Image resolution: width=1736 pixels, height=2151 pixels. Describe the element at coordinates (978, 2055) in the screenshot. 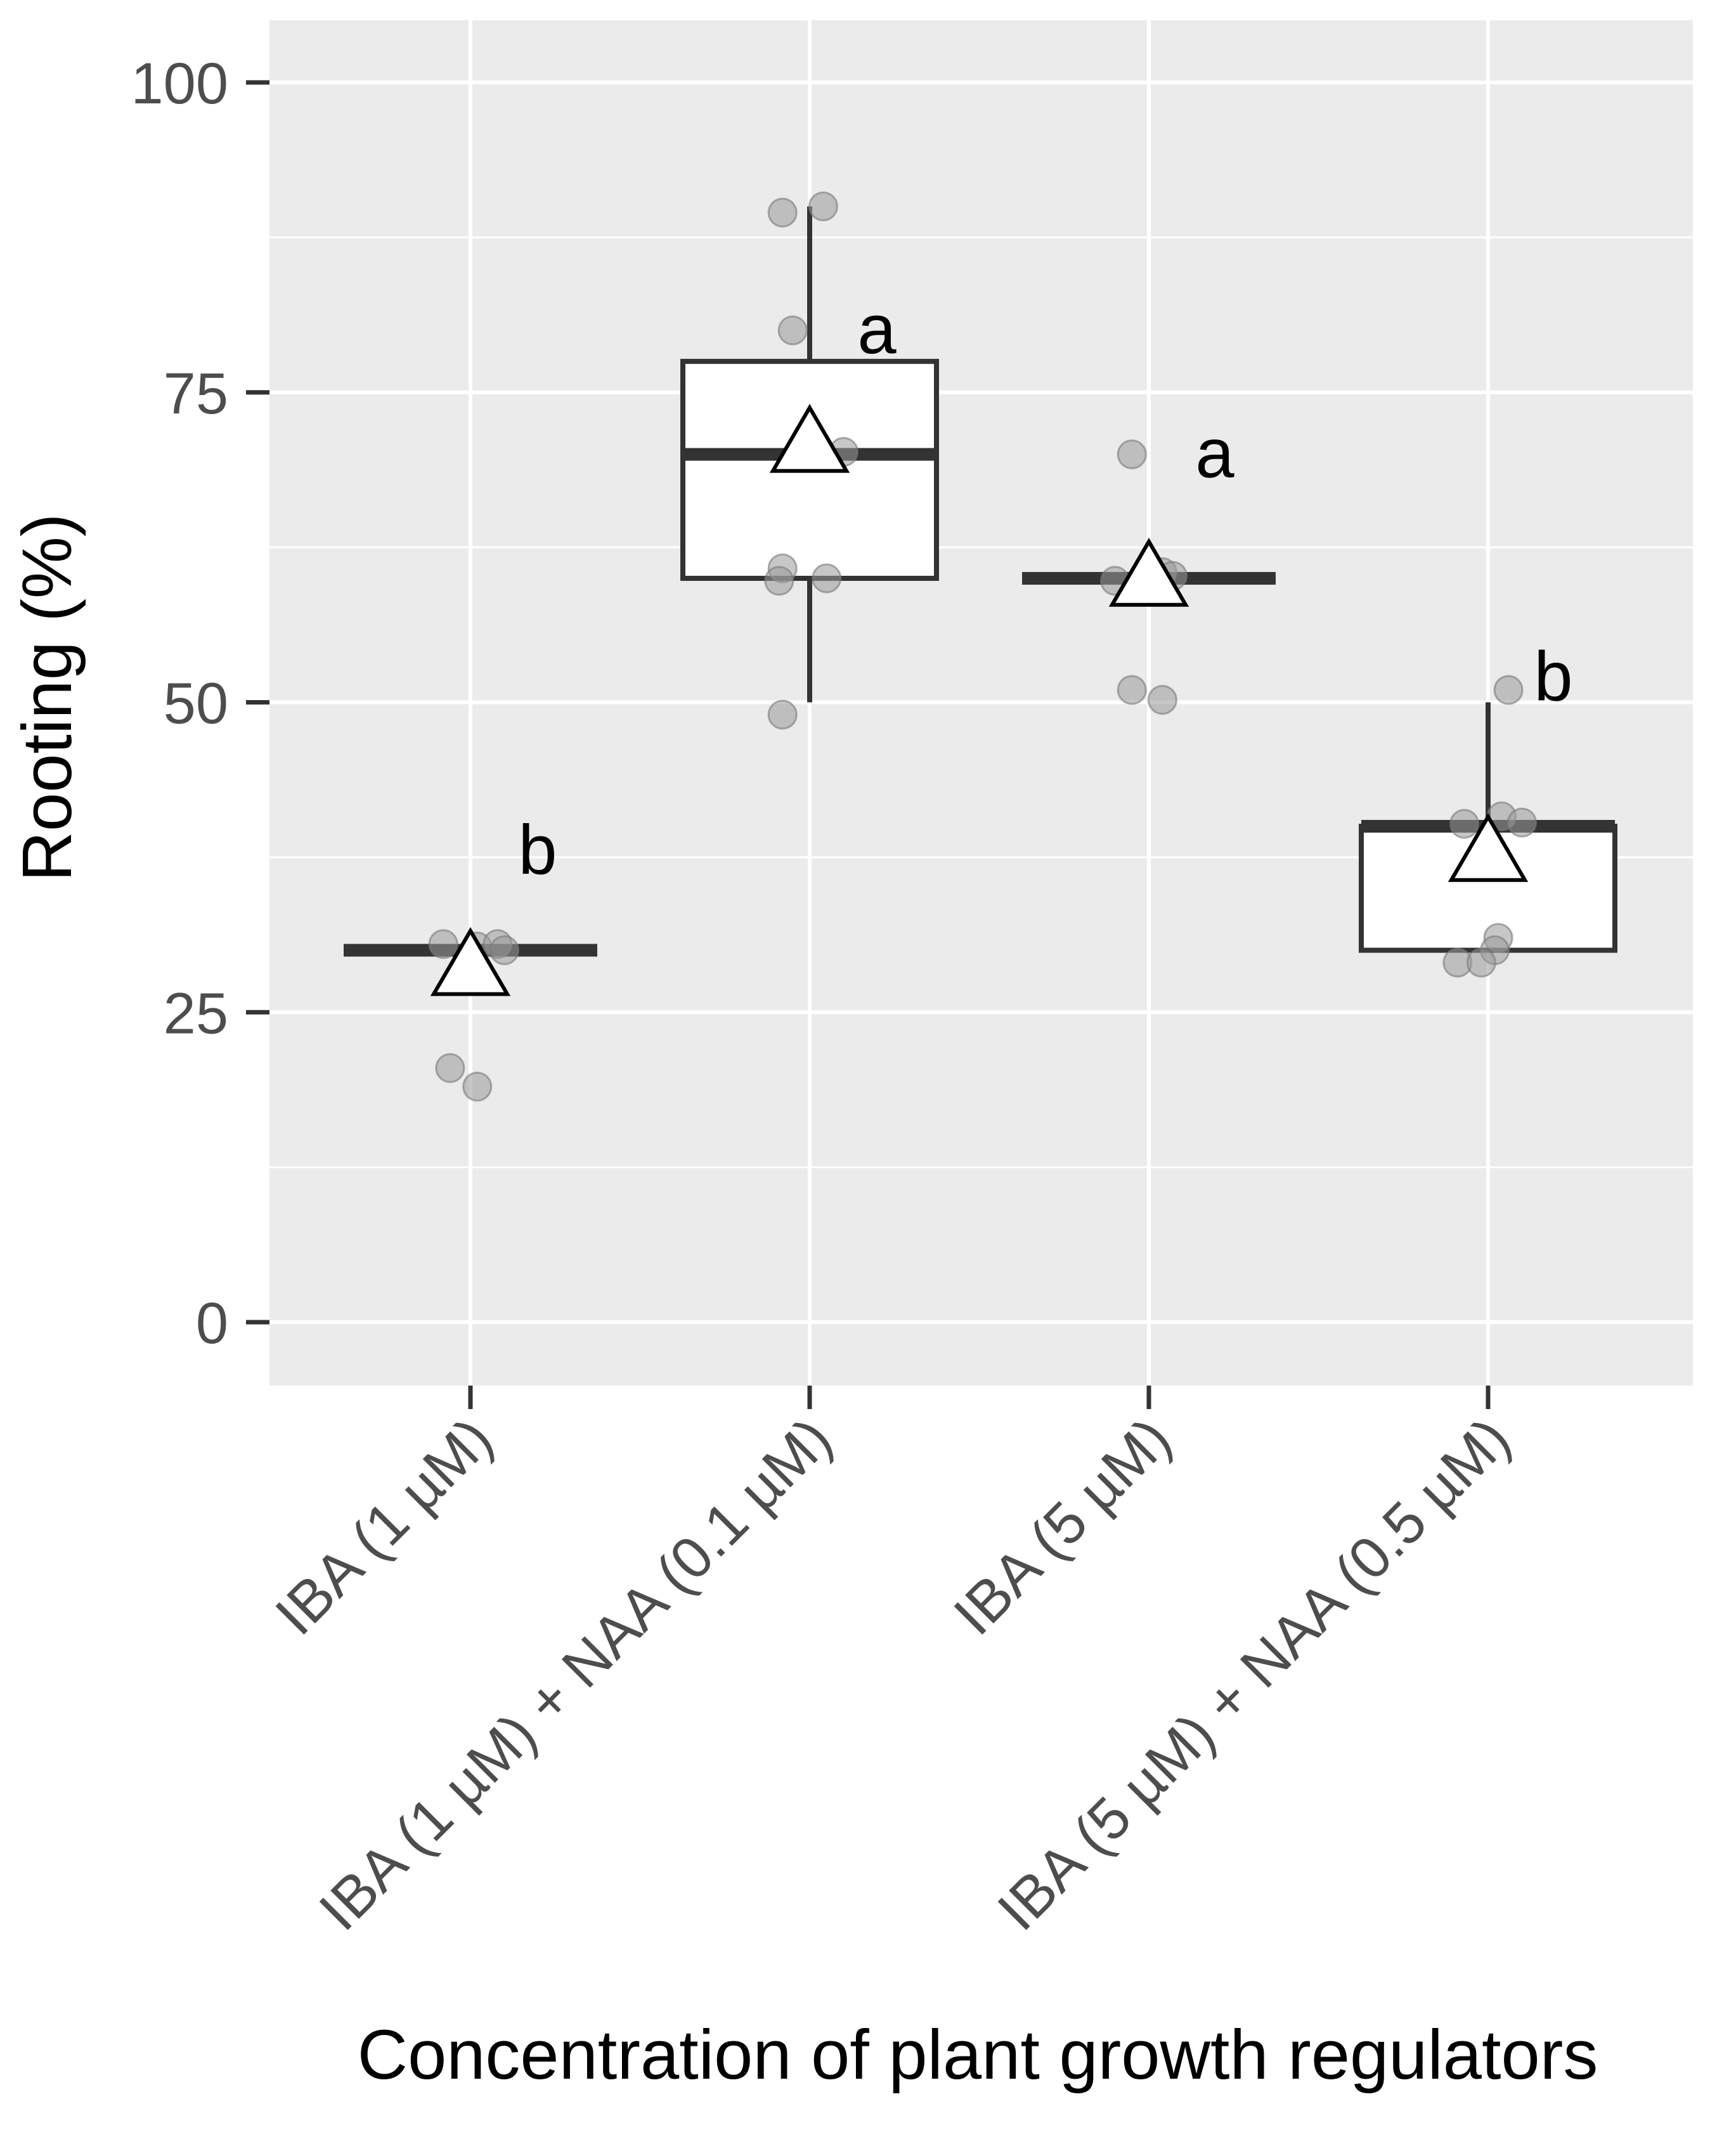

I see `x-axis-title: Concentration of plant growth regulators` at that location.